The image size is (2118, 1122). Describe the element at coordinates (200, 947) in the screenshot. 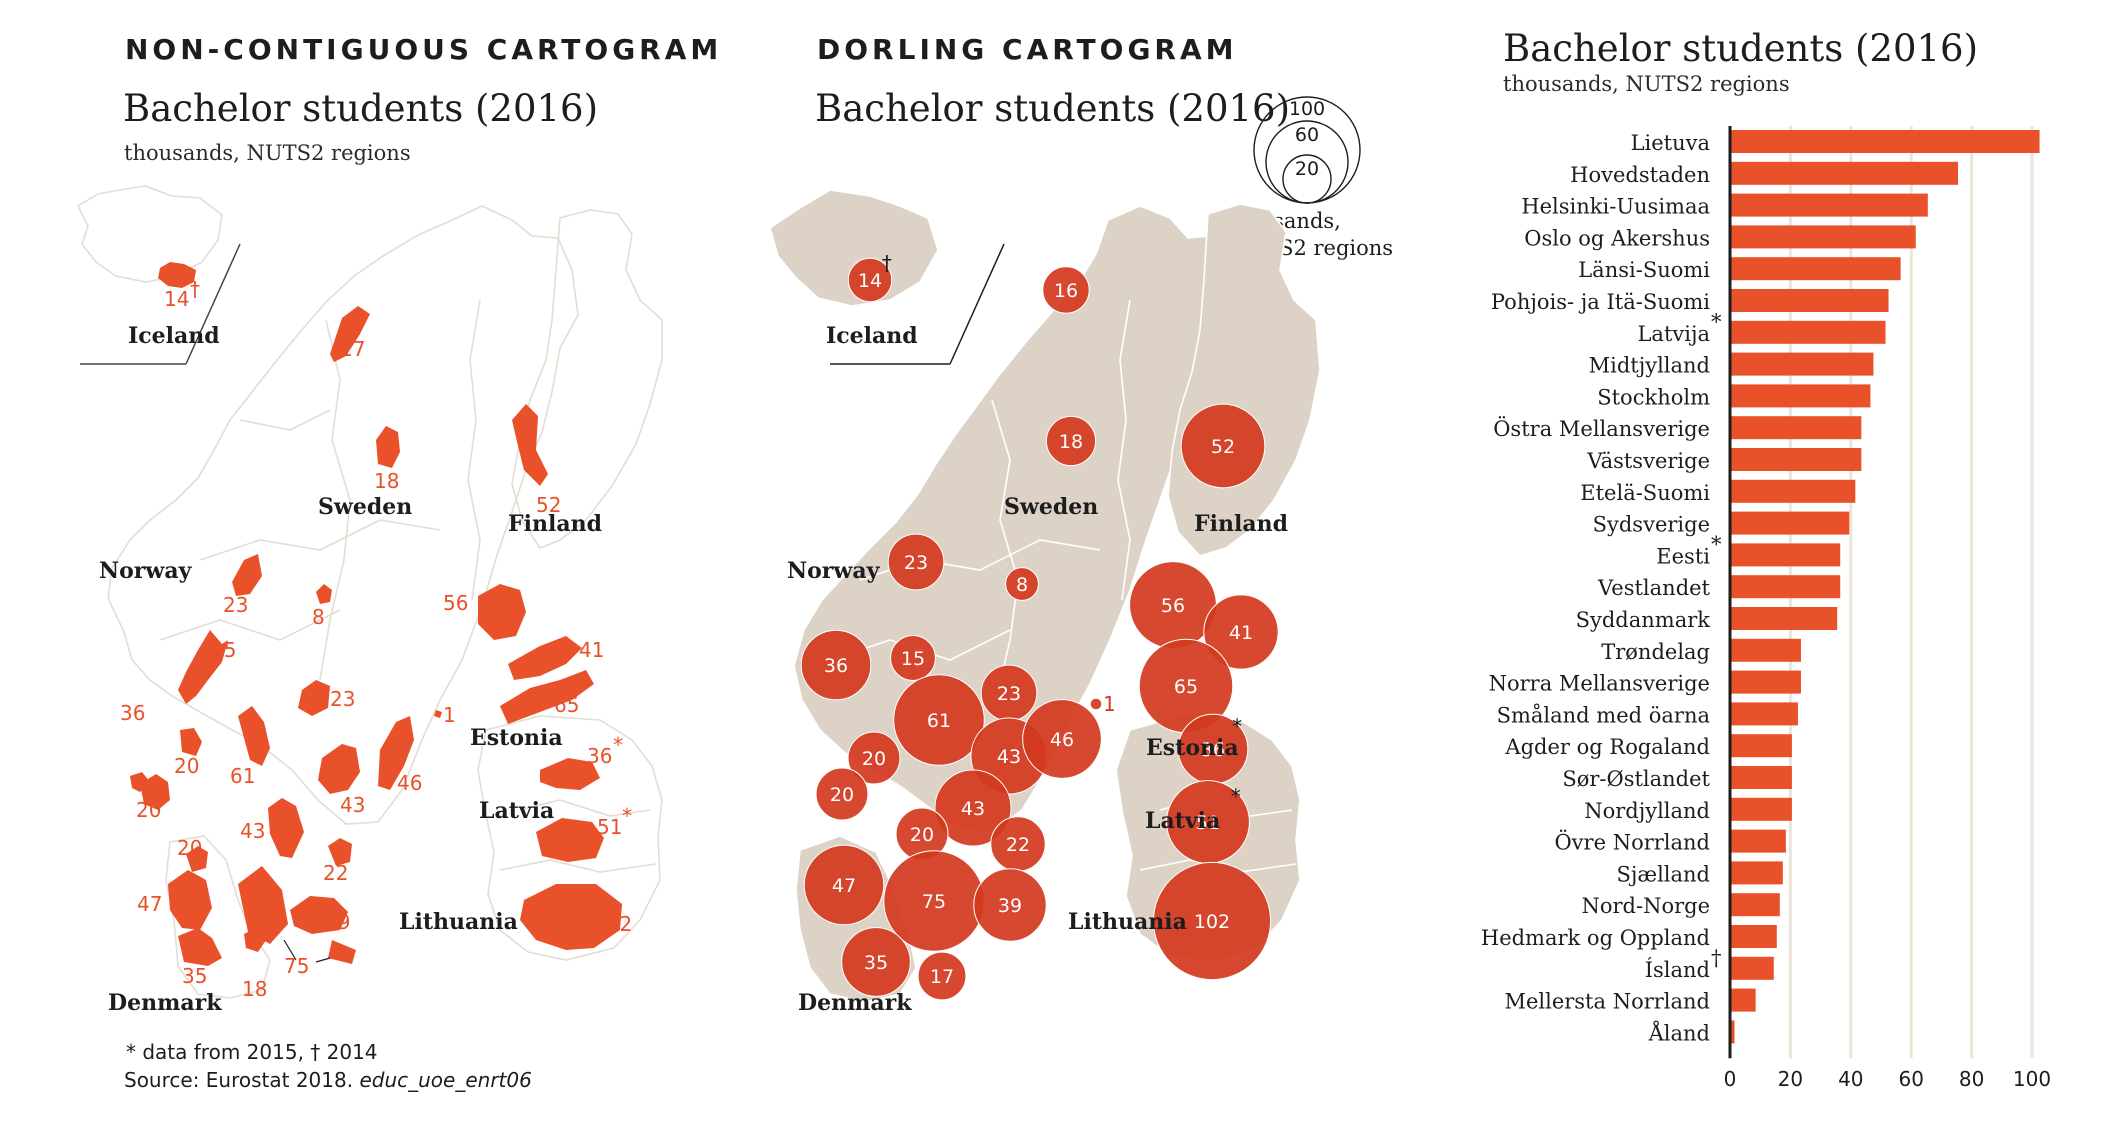

I see `region-shape-syddanmark` at that location.